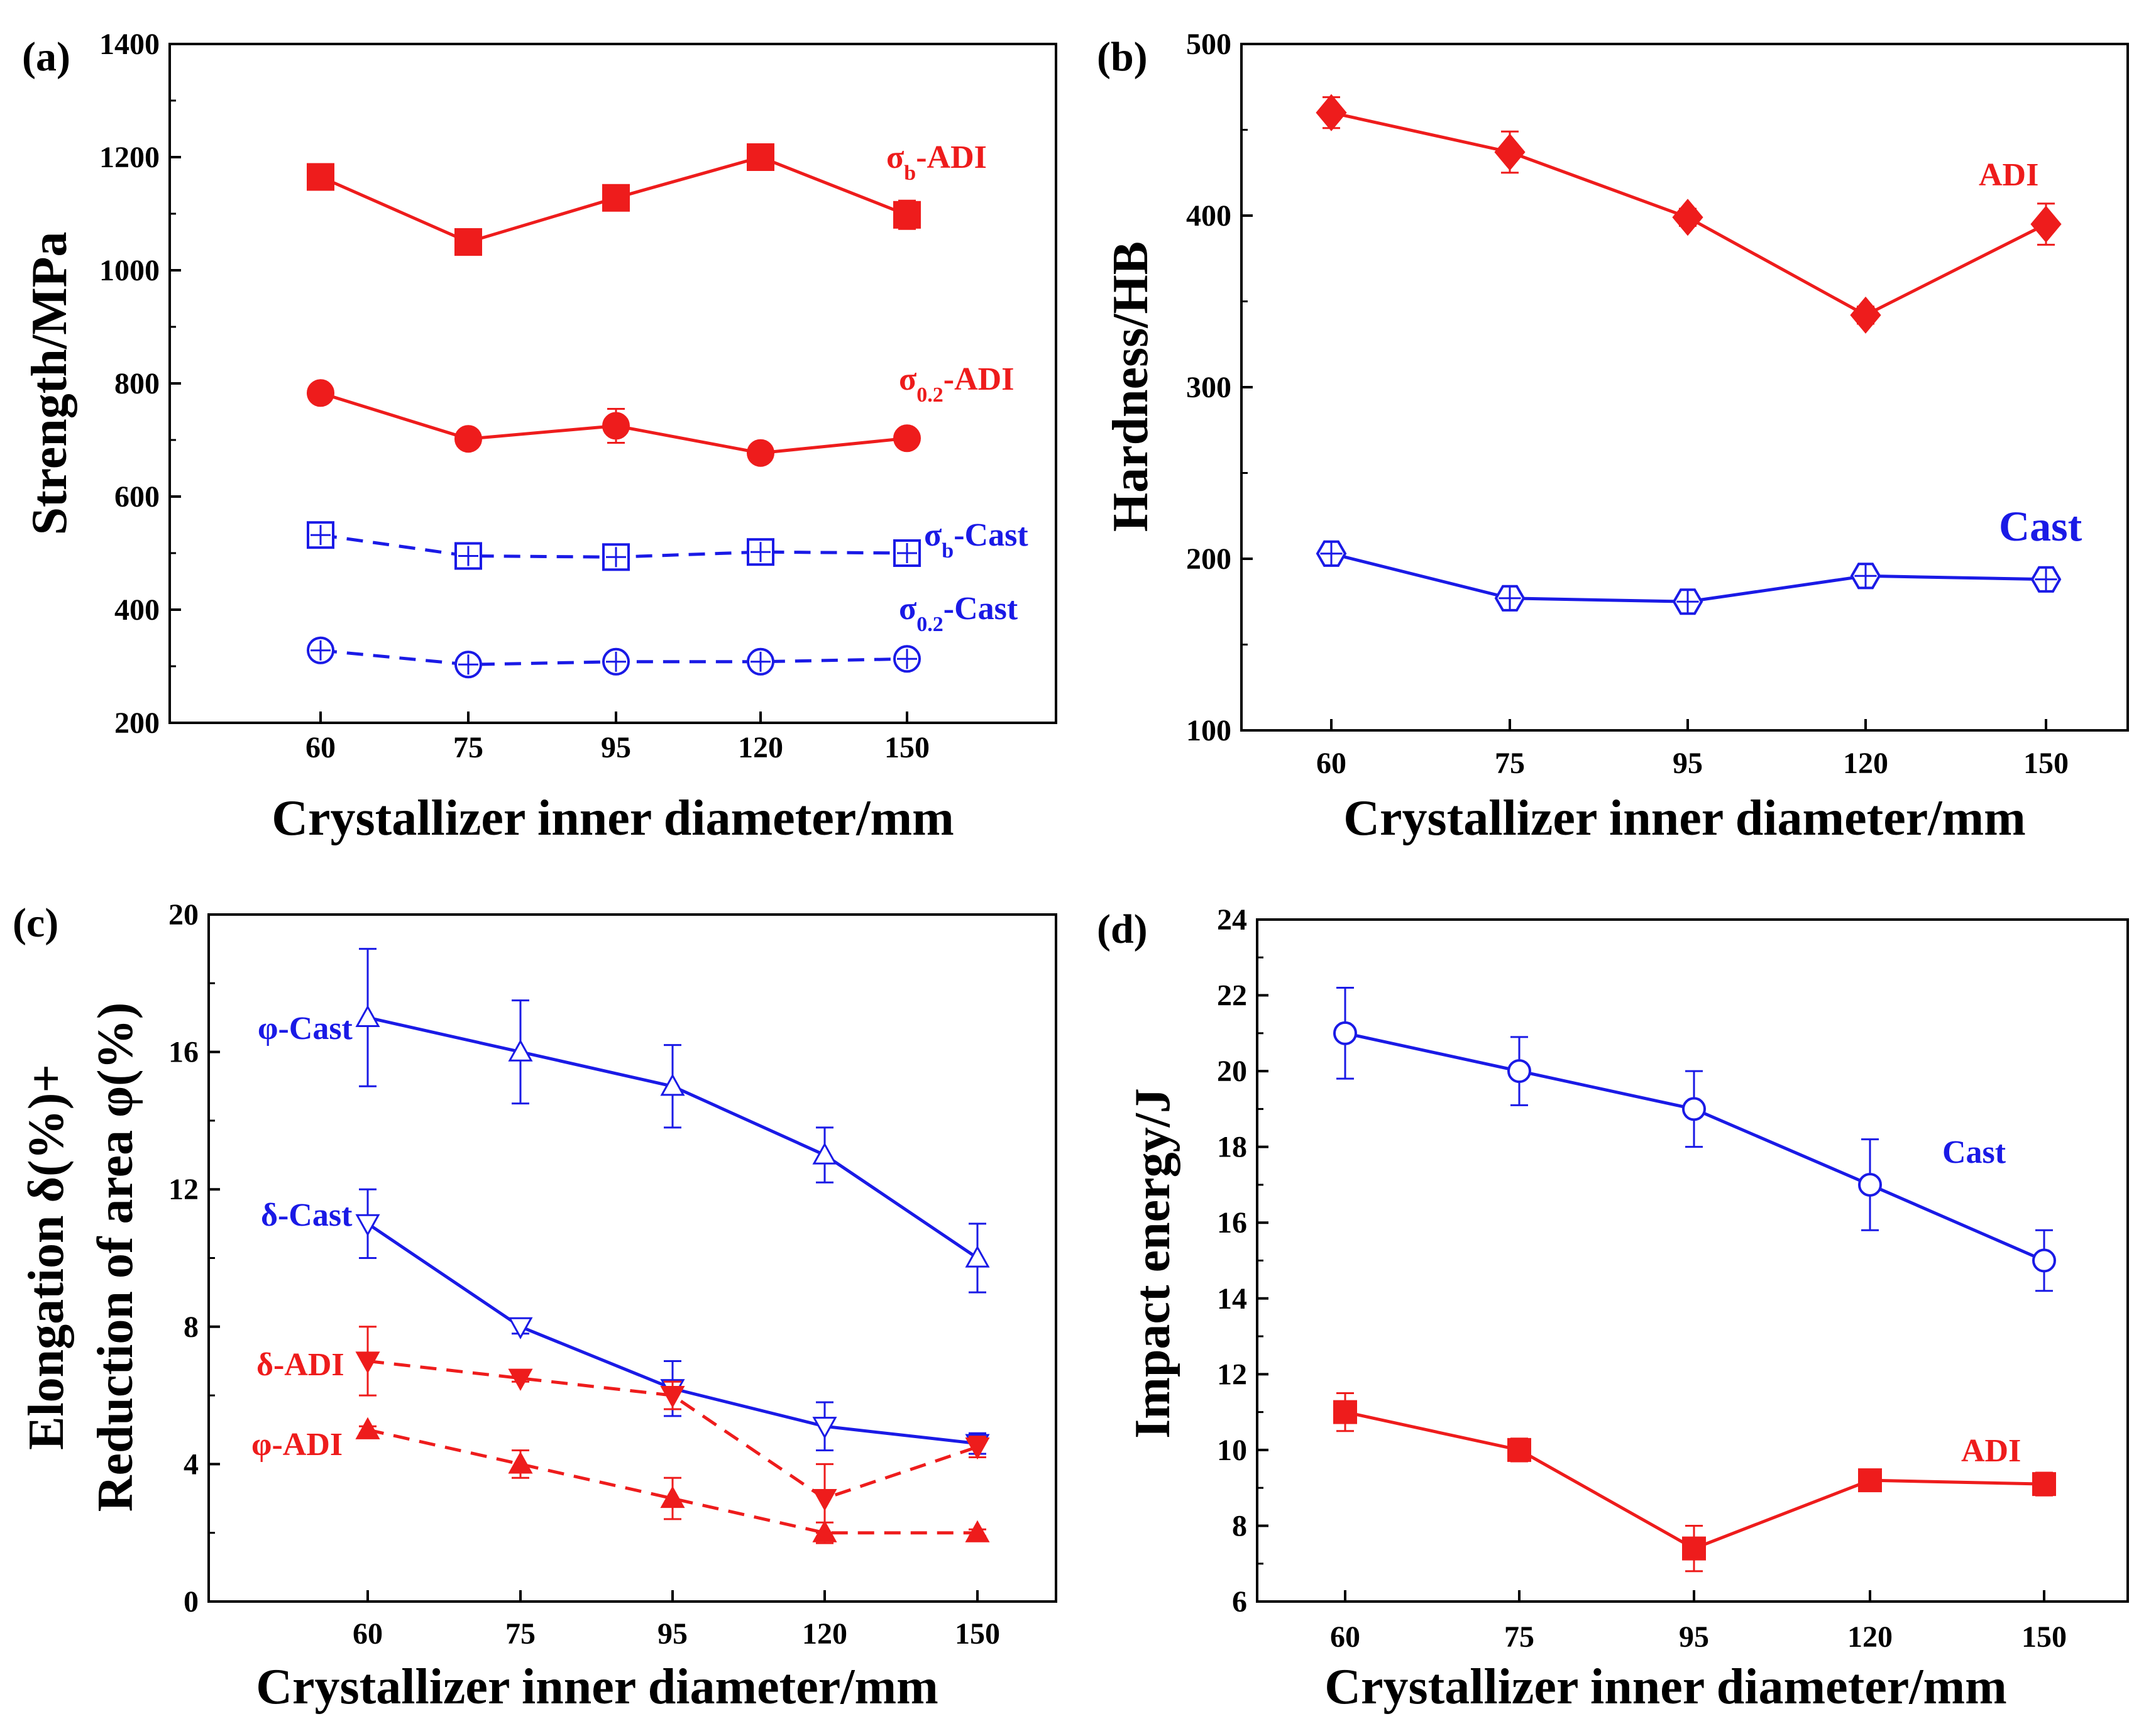  I want to click on marker-diamond, so click(1687, 217).